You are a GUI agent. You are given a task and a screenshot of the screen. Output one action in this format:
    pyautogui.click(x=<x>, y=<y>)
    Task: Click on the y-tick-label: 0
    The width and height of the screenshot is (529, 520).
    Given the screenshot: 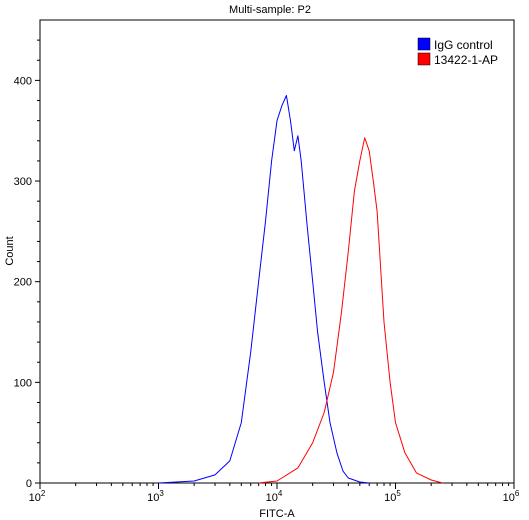 What is the action you would take?
    pyautogui.click(x=29, y=484)
    